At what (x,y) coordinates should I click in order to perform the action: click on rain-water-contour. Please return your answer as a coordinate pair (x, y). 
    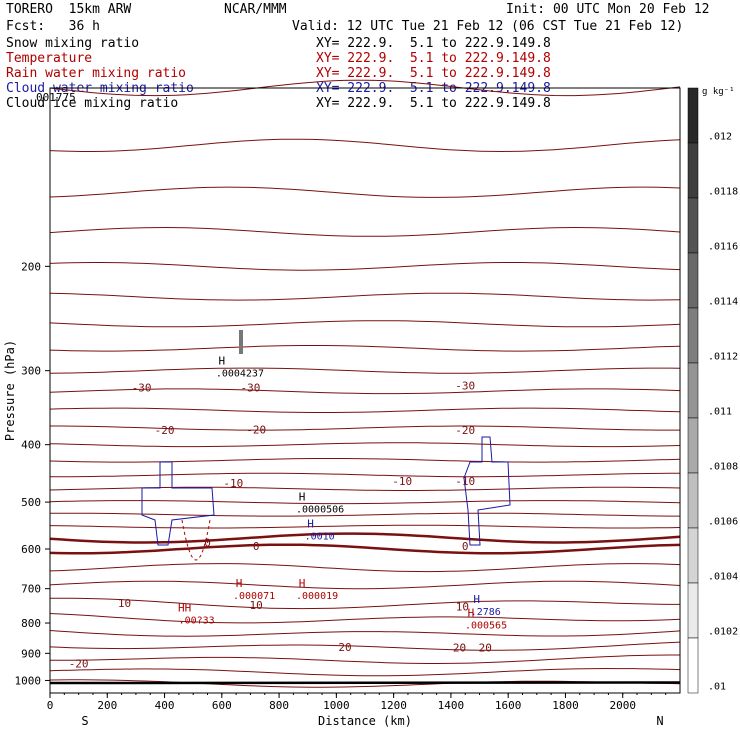
    Looking at the image, I should click on (196, 540).